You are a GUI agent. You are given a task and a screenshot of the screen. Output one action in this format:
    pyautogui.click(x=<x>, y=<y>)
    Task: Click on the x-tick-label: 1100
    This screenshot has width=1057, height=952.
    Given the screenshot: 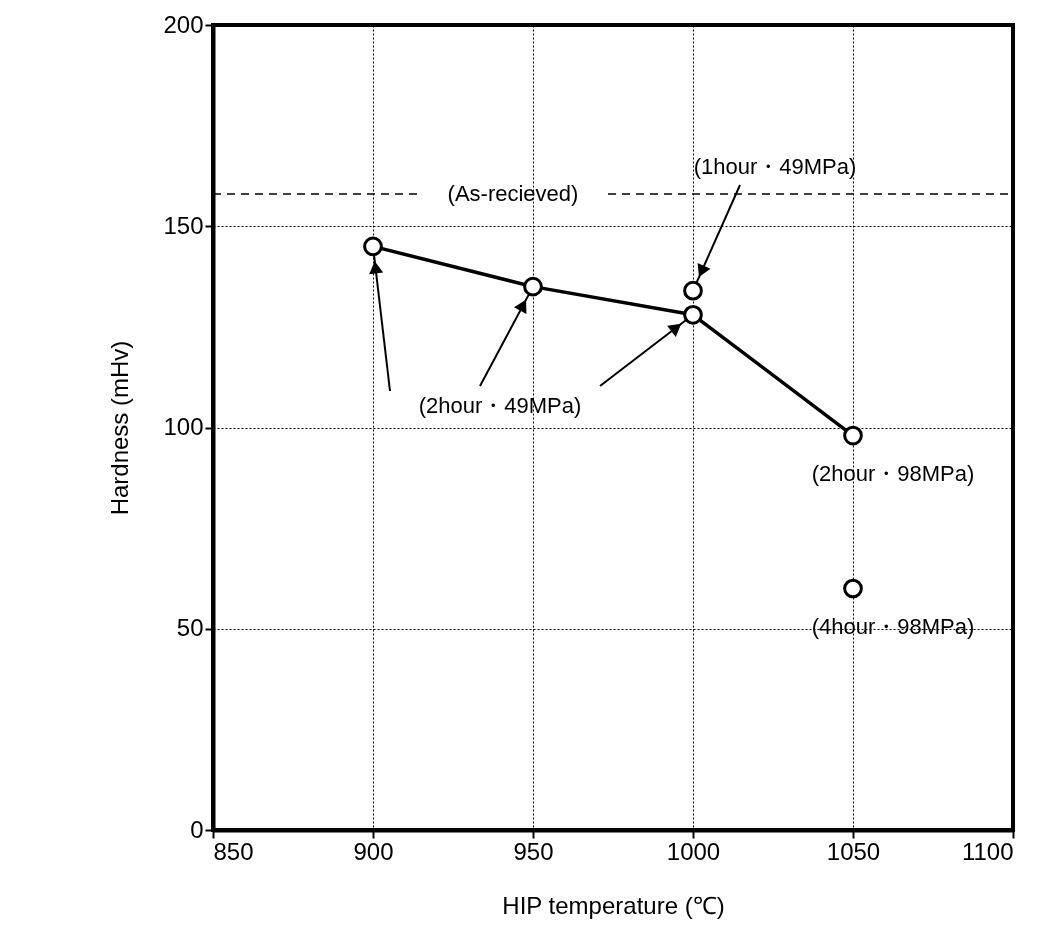 What is the action you would take?
    pyautogui.click(x=987, y=851)
    